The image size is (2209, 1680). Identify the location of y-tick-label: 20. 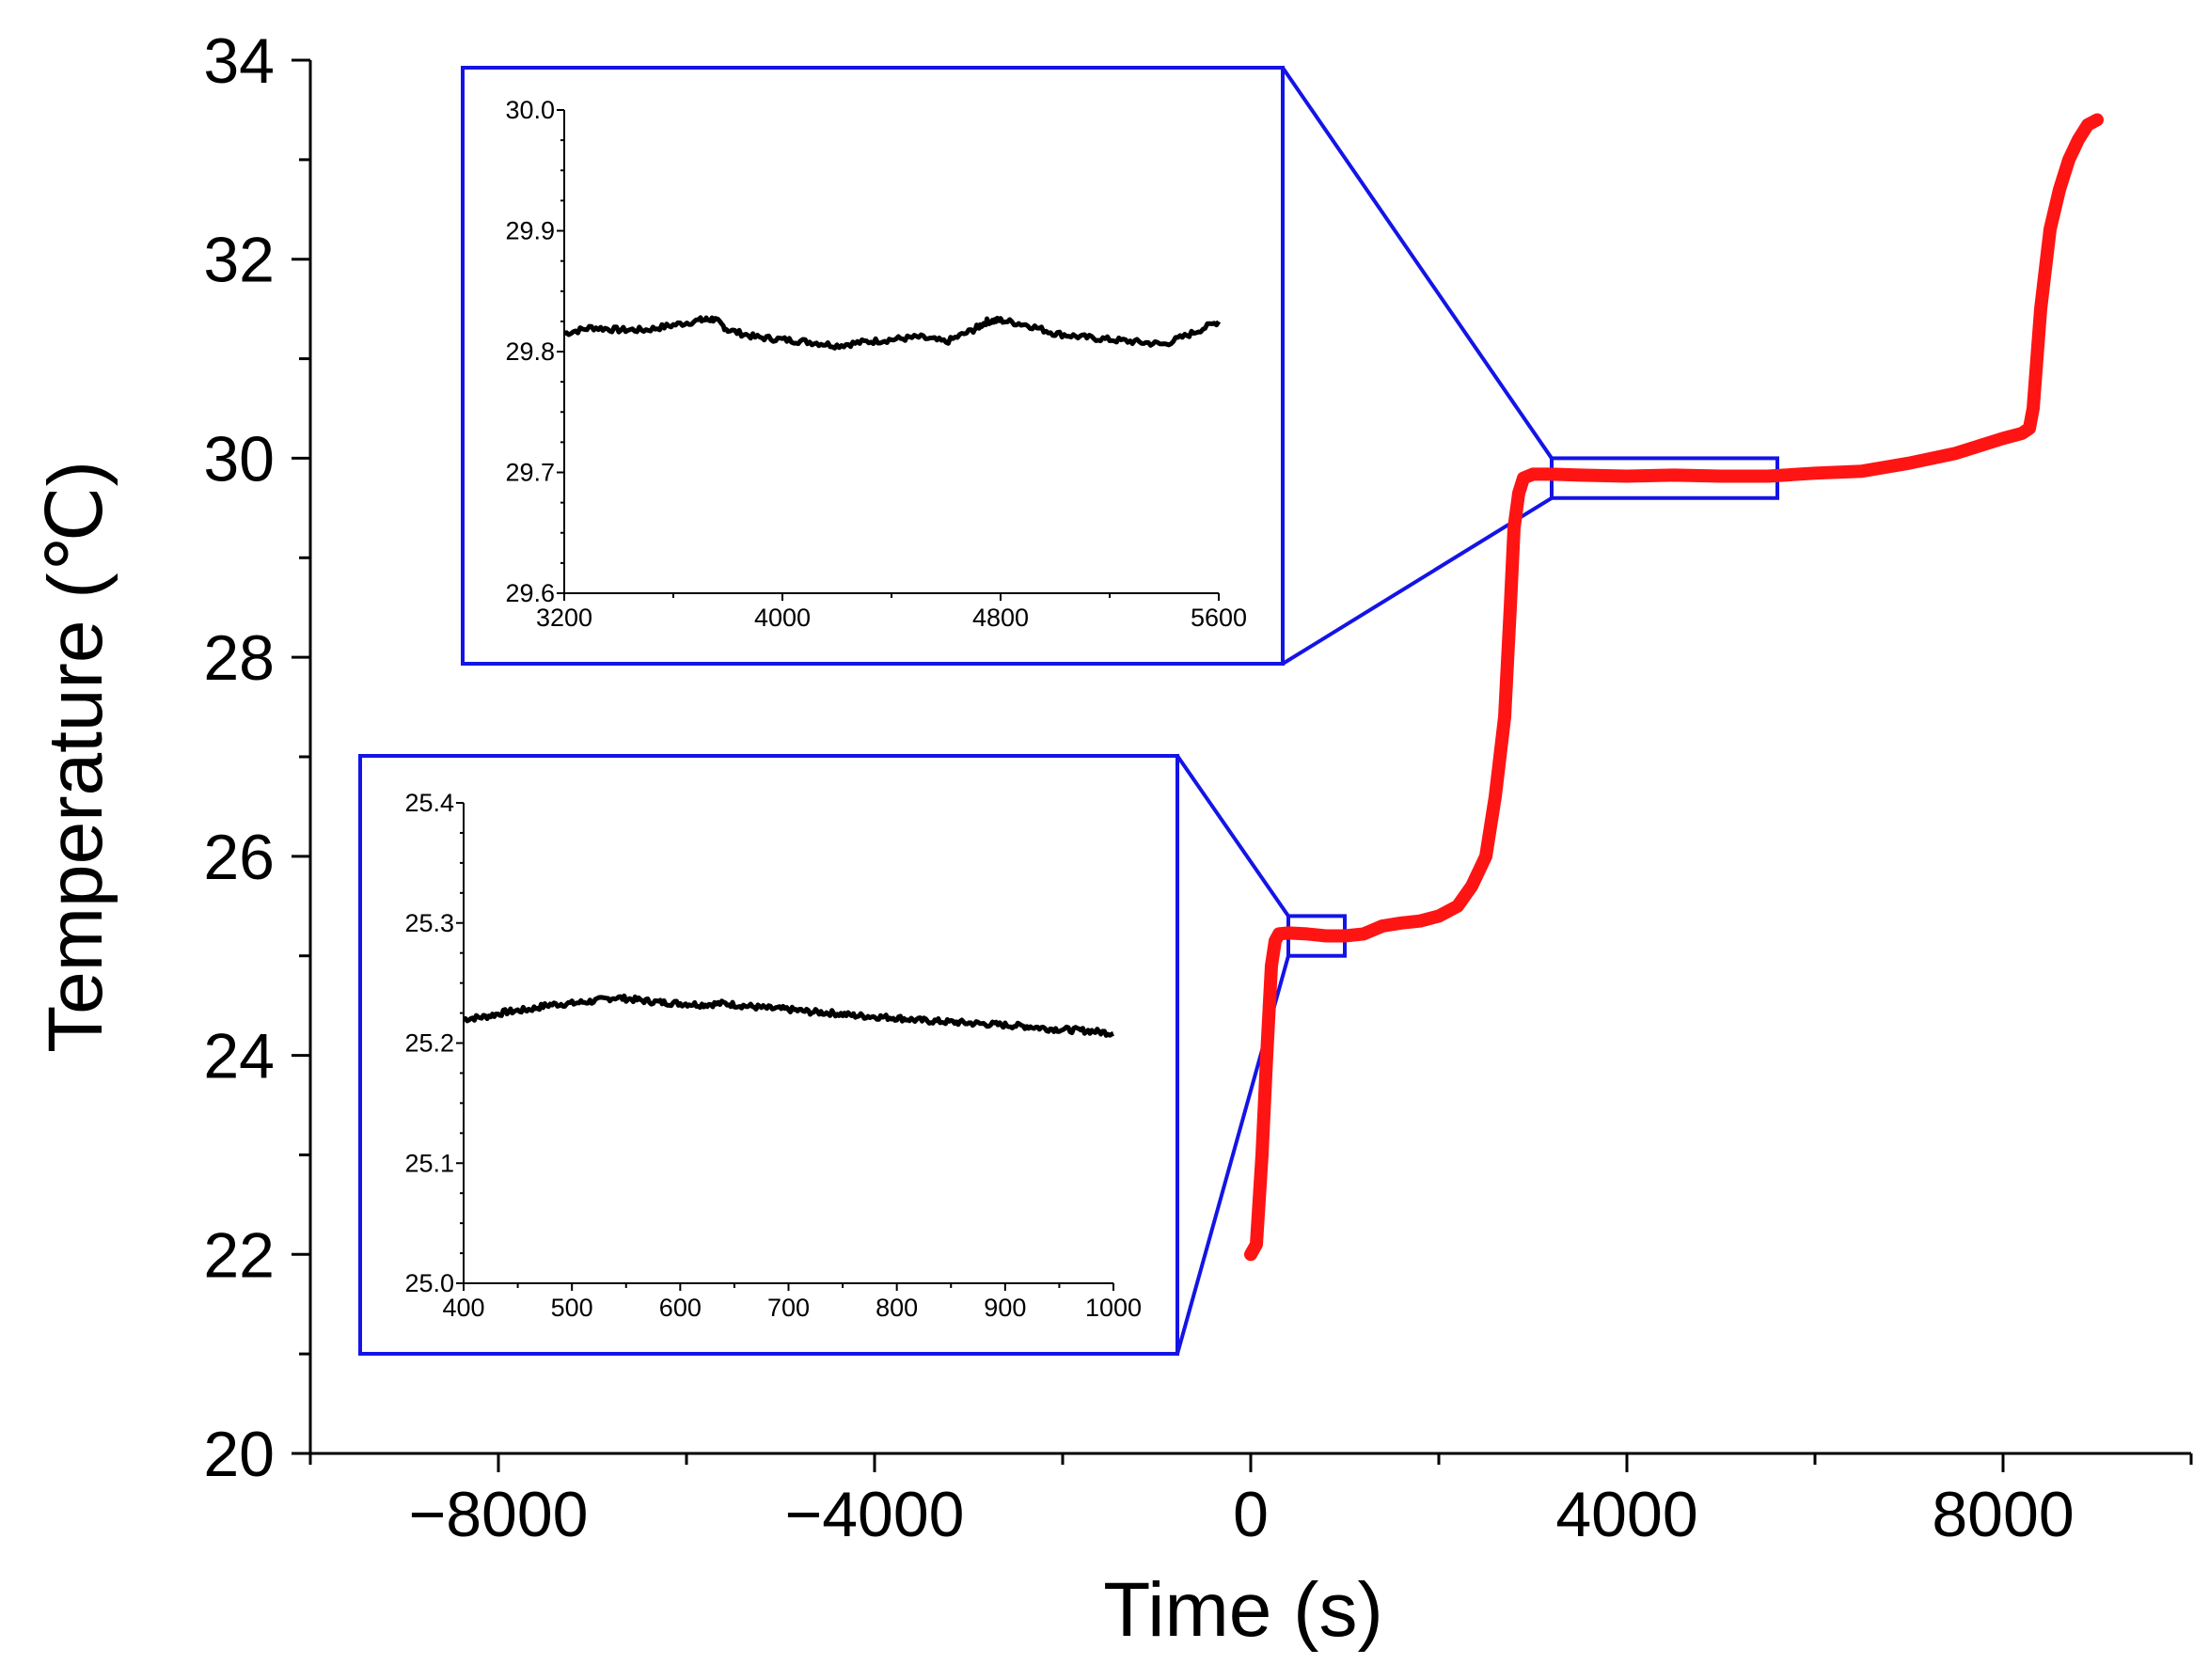
(239, 1454).